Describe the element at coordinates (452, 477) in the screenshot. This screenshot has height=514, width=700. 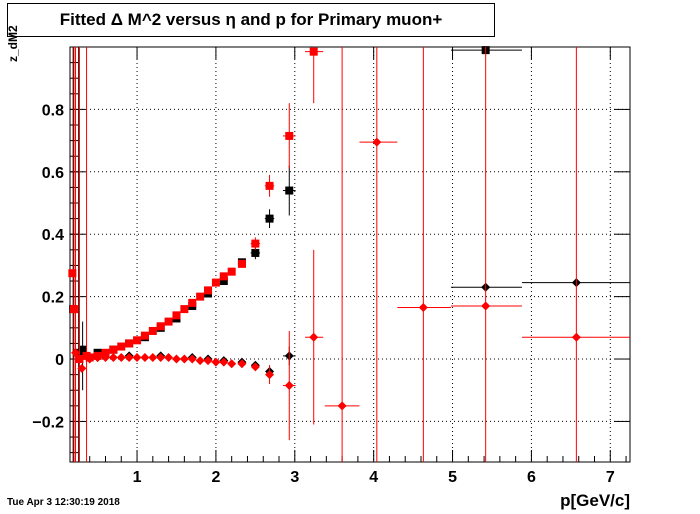
I see `x-tick-label: 5` at that location.